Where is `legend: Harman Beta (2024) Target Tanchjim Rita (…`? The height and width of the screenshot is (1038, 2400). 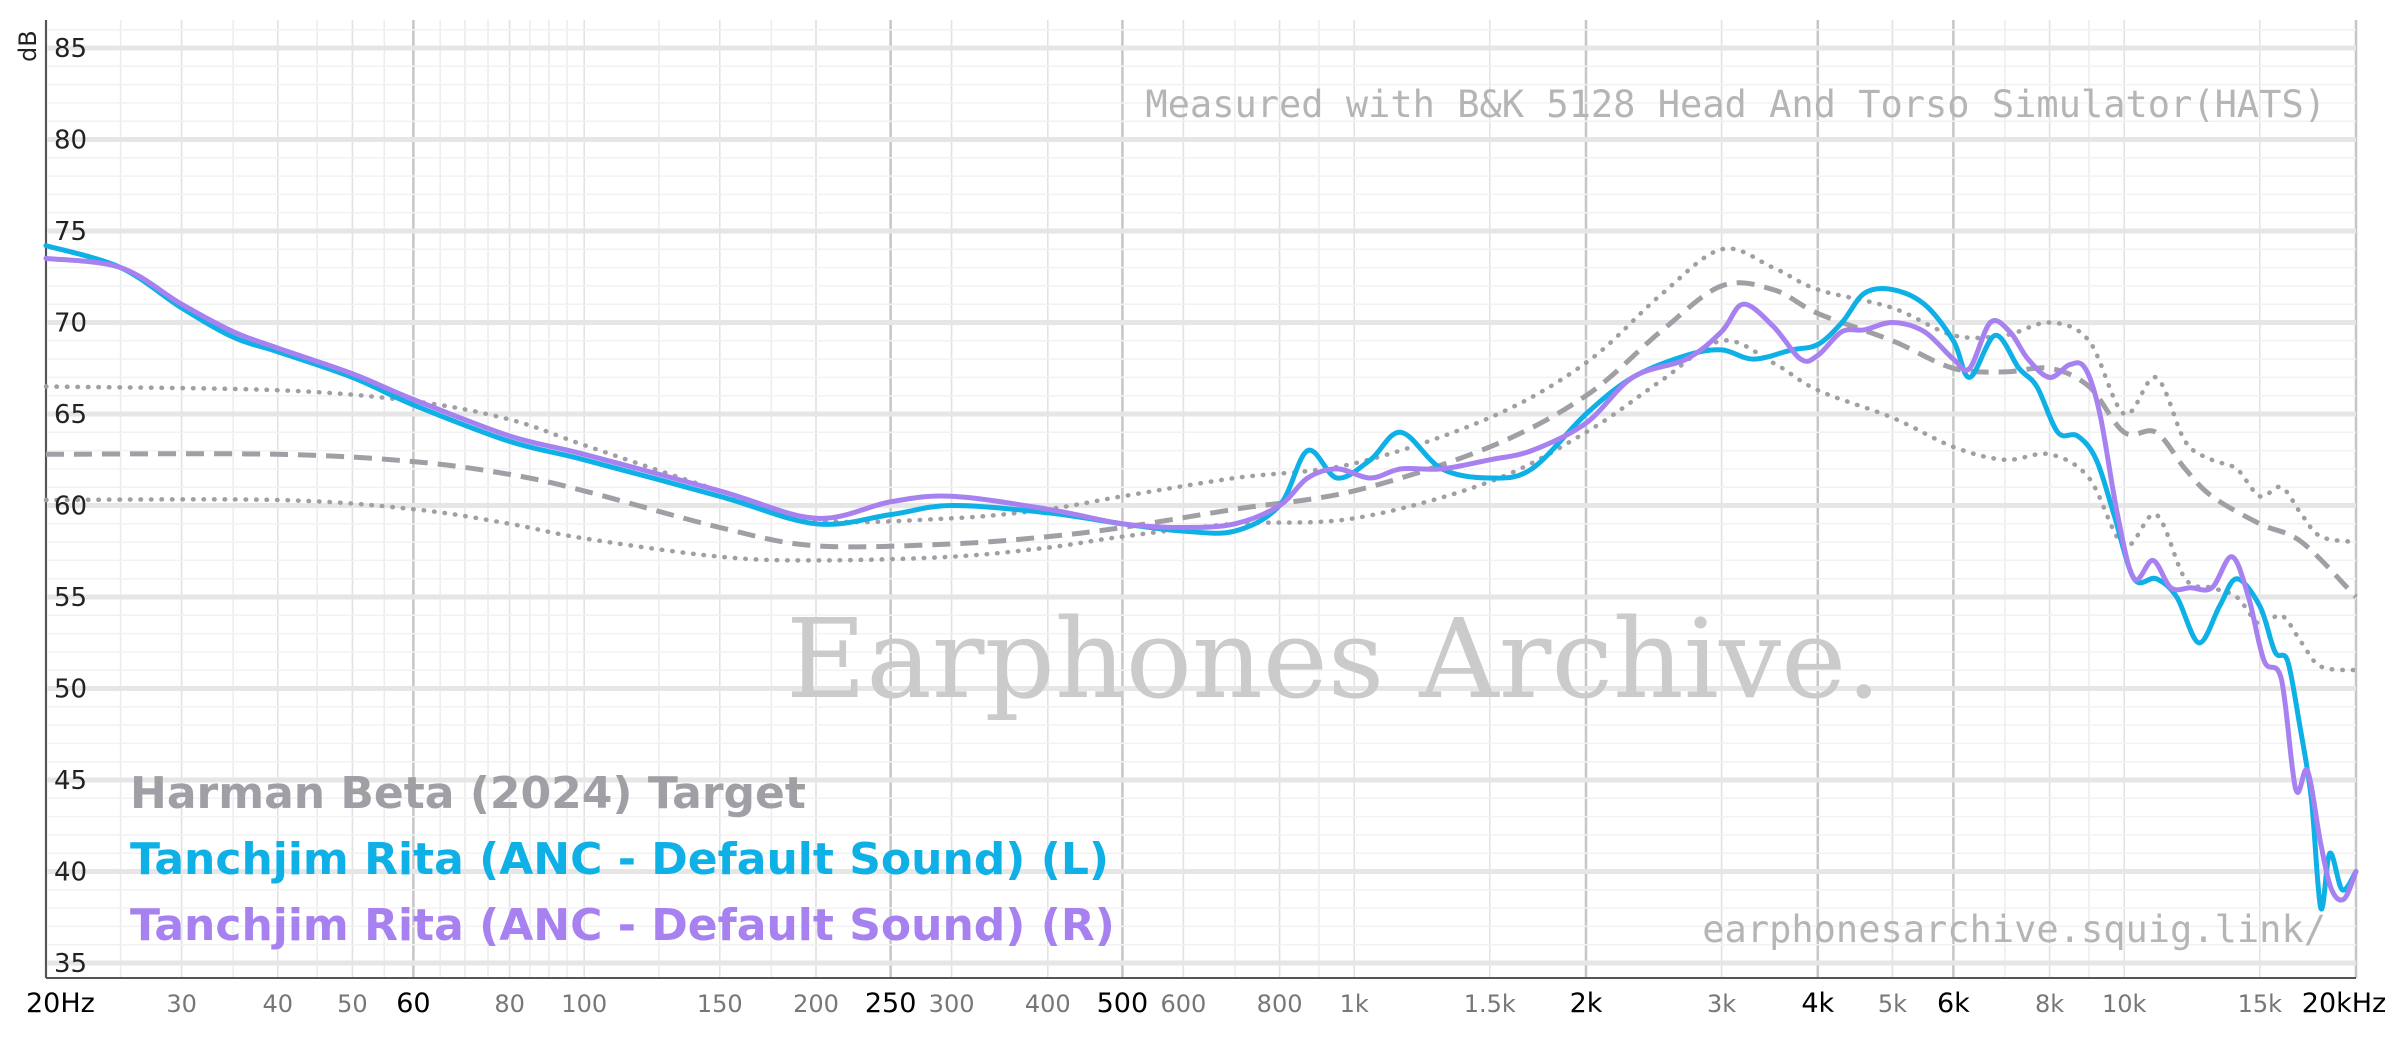
legend: Harman Beta (2024) Target Tanchjim Rita (… is located at coordinates (622, 859).